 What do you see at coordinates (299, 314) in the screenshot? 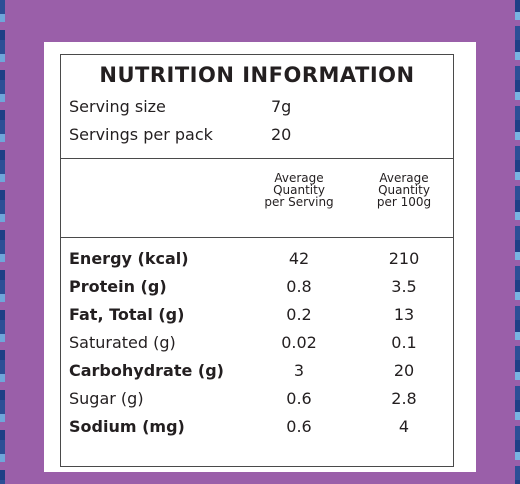
I see `per-serving-value: 0.2` at bounding box center [299, 314].